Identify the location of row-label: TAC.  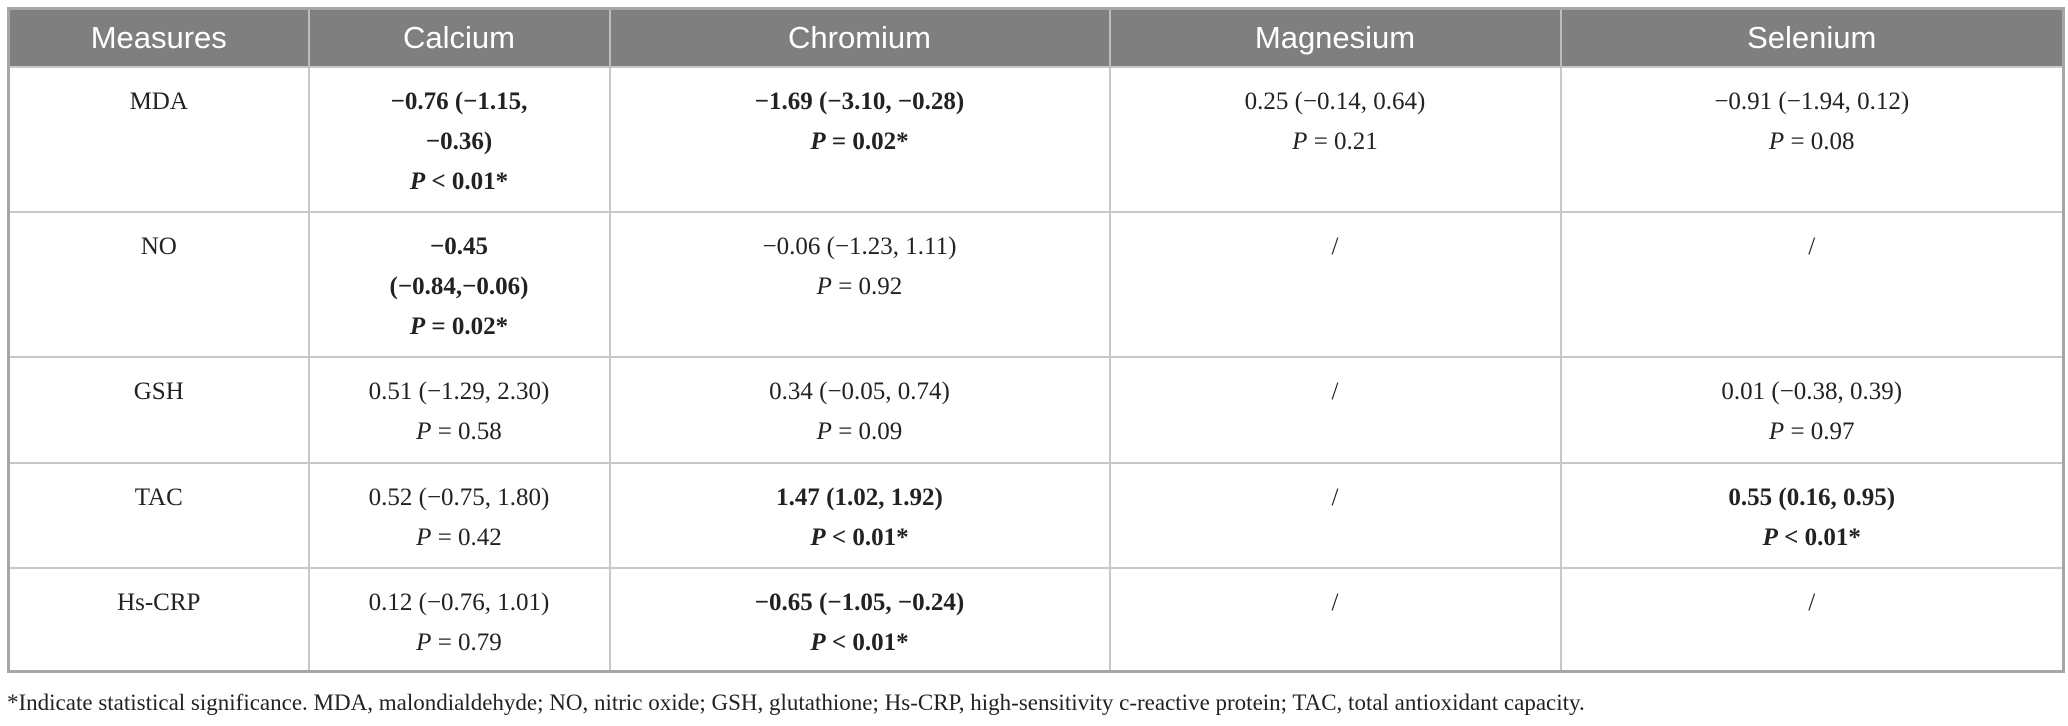
(158, 515).